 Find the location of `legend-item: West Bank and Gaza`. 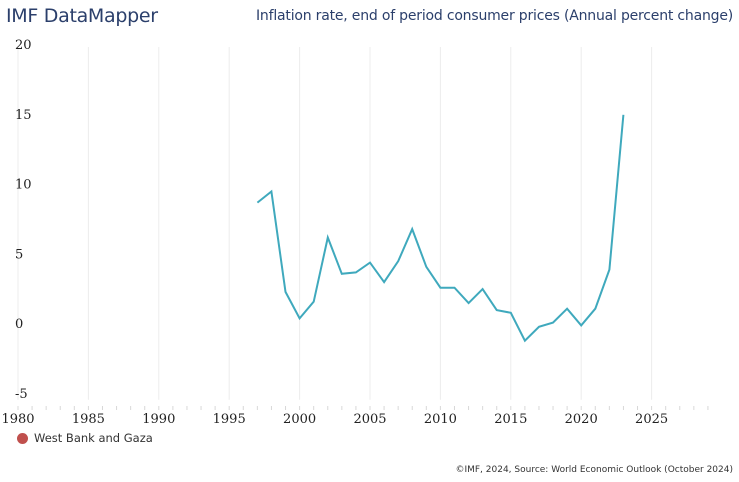

legend-item: West Bank and Gaza is located at coordinates (85, 438).